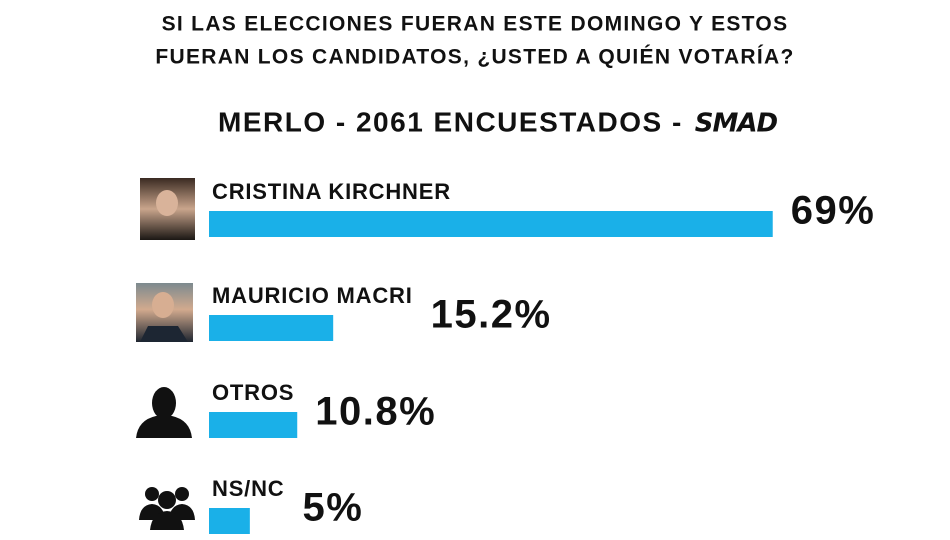 Image resolution: width=950 pixels, height=540 pixels. What do you see at coordinates (167, 508) in the screenshot?
I see `icon-group` at bounding box center [167, 508].